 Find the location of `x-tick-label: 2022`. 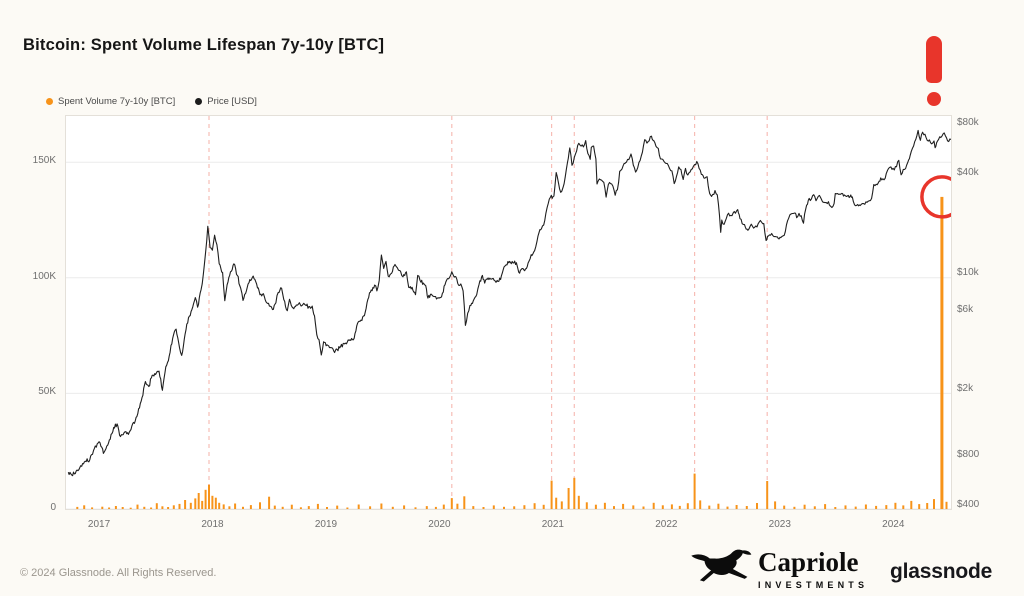

x-tick-label: 2022 is located at coordinates (666, 524).